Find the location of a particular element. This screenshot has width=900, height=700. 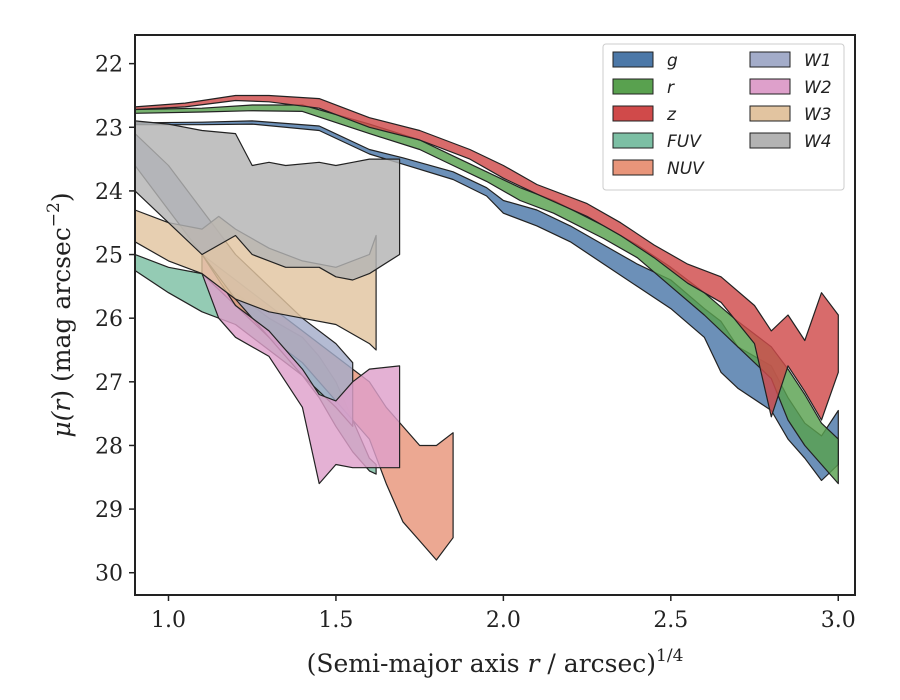

y-tick-label: 27 is located at coordinates (109, 383).